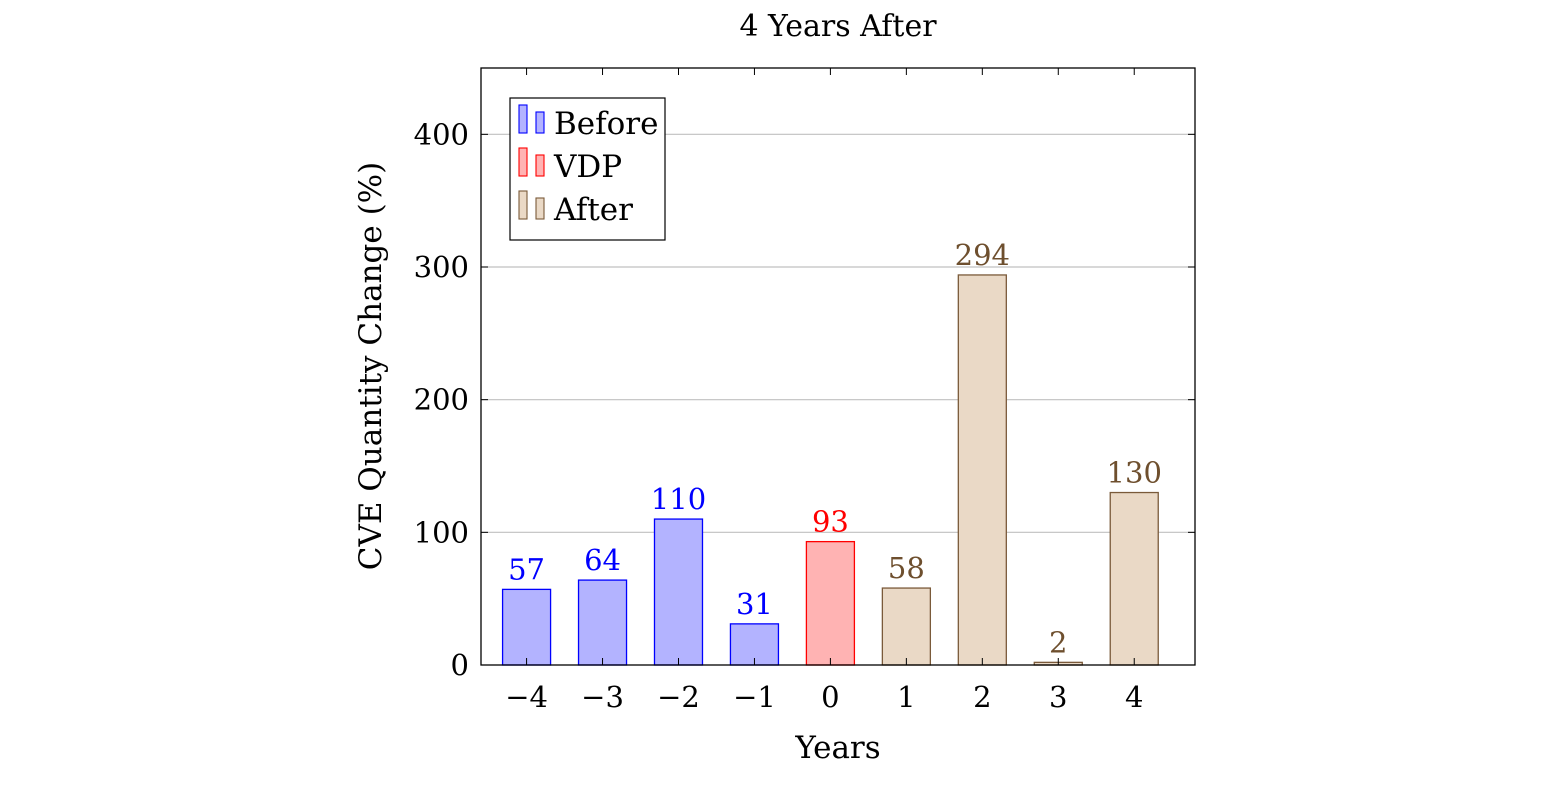 Image resolution: width=1557 pixels, height=788 pixels. What do you see at coordinates (526, 569) in the screenshot?
I see `bar-value-label: 57` at bounding box center [526, 569].